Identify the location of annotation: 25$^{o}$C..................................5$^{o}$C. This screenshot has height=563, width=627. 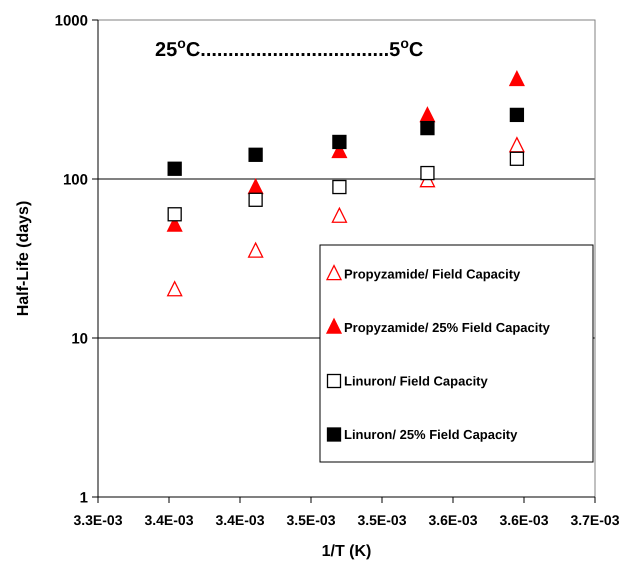
(289, 48).